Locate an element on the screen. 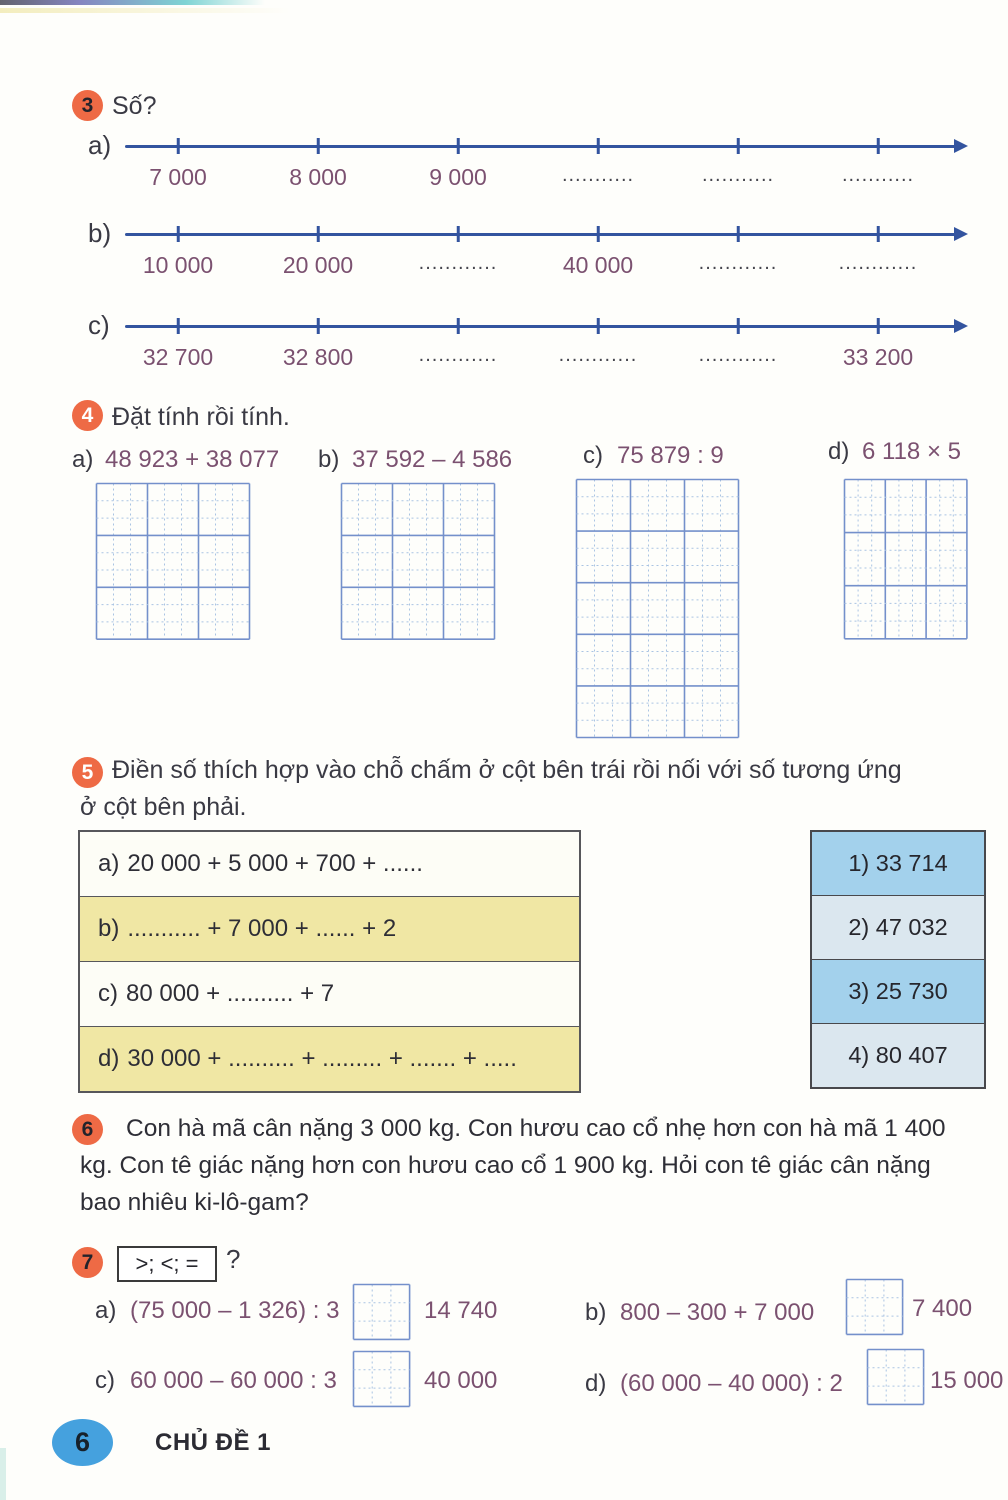 The height and width of the screenshot is (1500, 1008). problem-4c-label: c) is located at coordinates (593, 455).